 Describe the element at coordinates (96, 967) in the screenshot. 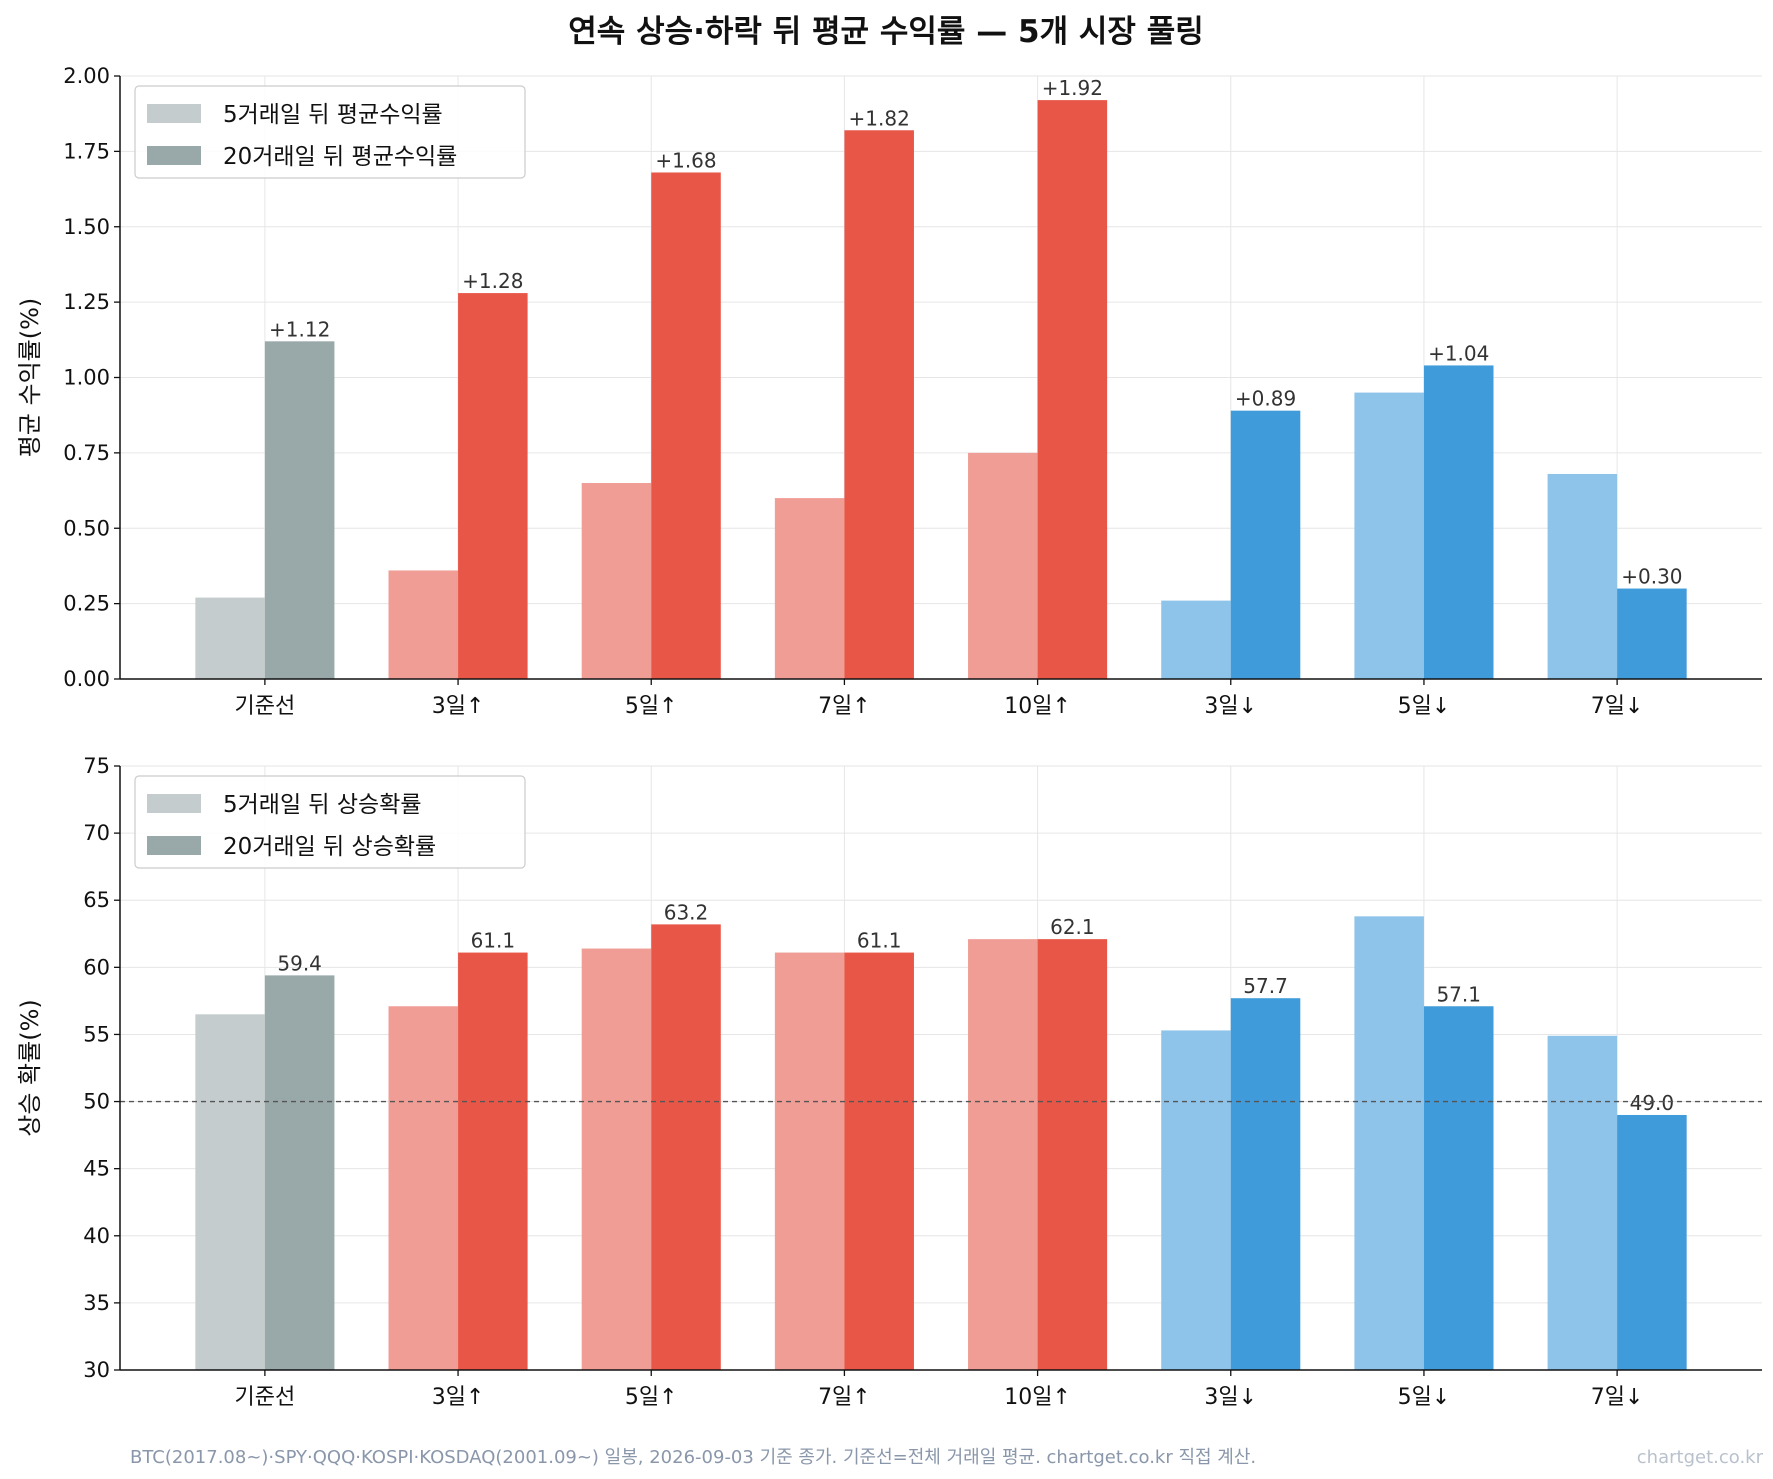

I see `y-tick-label: 60` at that location.